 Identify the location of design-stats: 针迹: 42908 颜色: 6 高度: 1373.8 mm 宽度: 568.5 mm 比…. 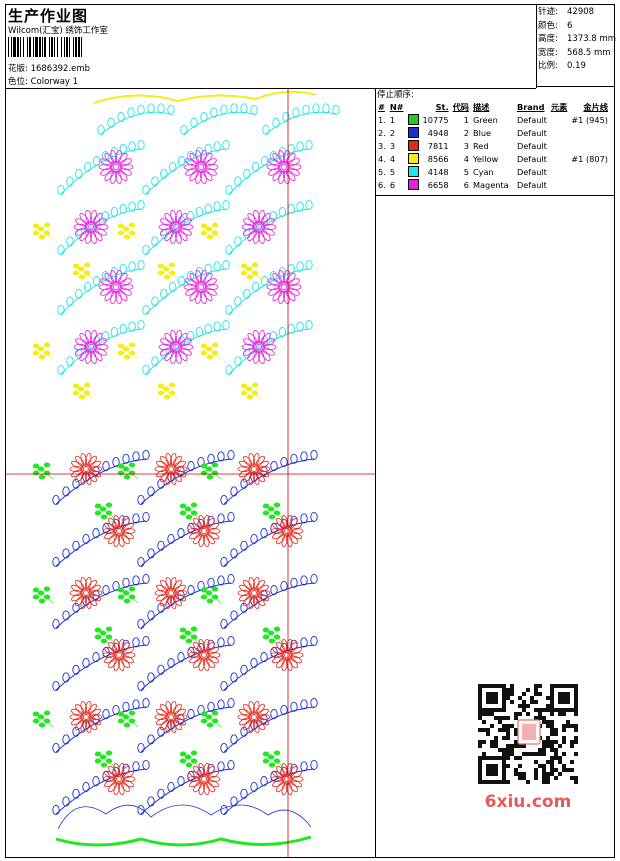
(577, 40).